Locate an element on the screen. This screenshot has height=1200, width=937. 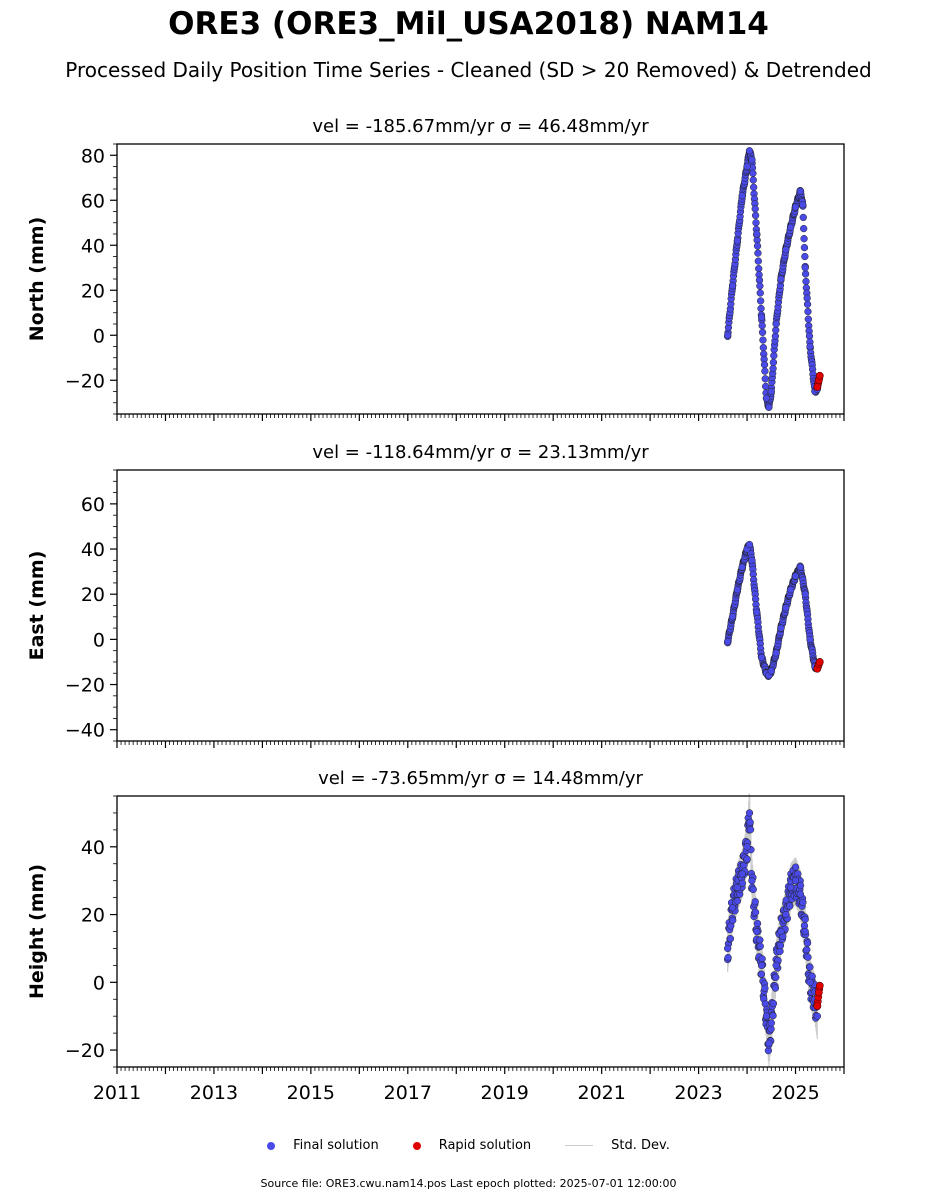
x-tick-label: 2011 is located at coordinates (117, 1093).